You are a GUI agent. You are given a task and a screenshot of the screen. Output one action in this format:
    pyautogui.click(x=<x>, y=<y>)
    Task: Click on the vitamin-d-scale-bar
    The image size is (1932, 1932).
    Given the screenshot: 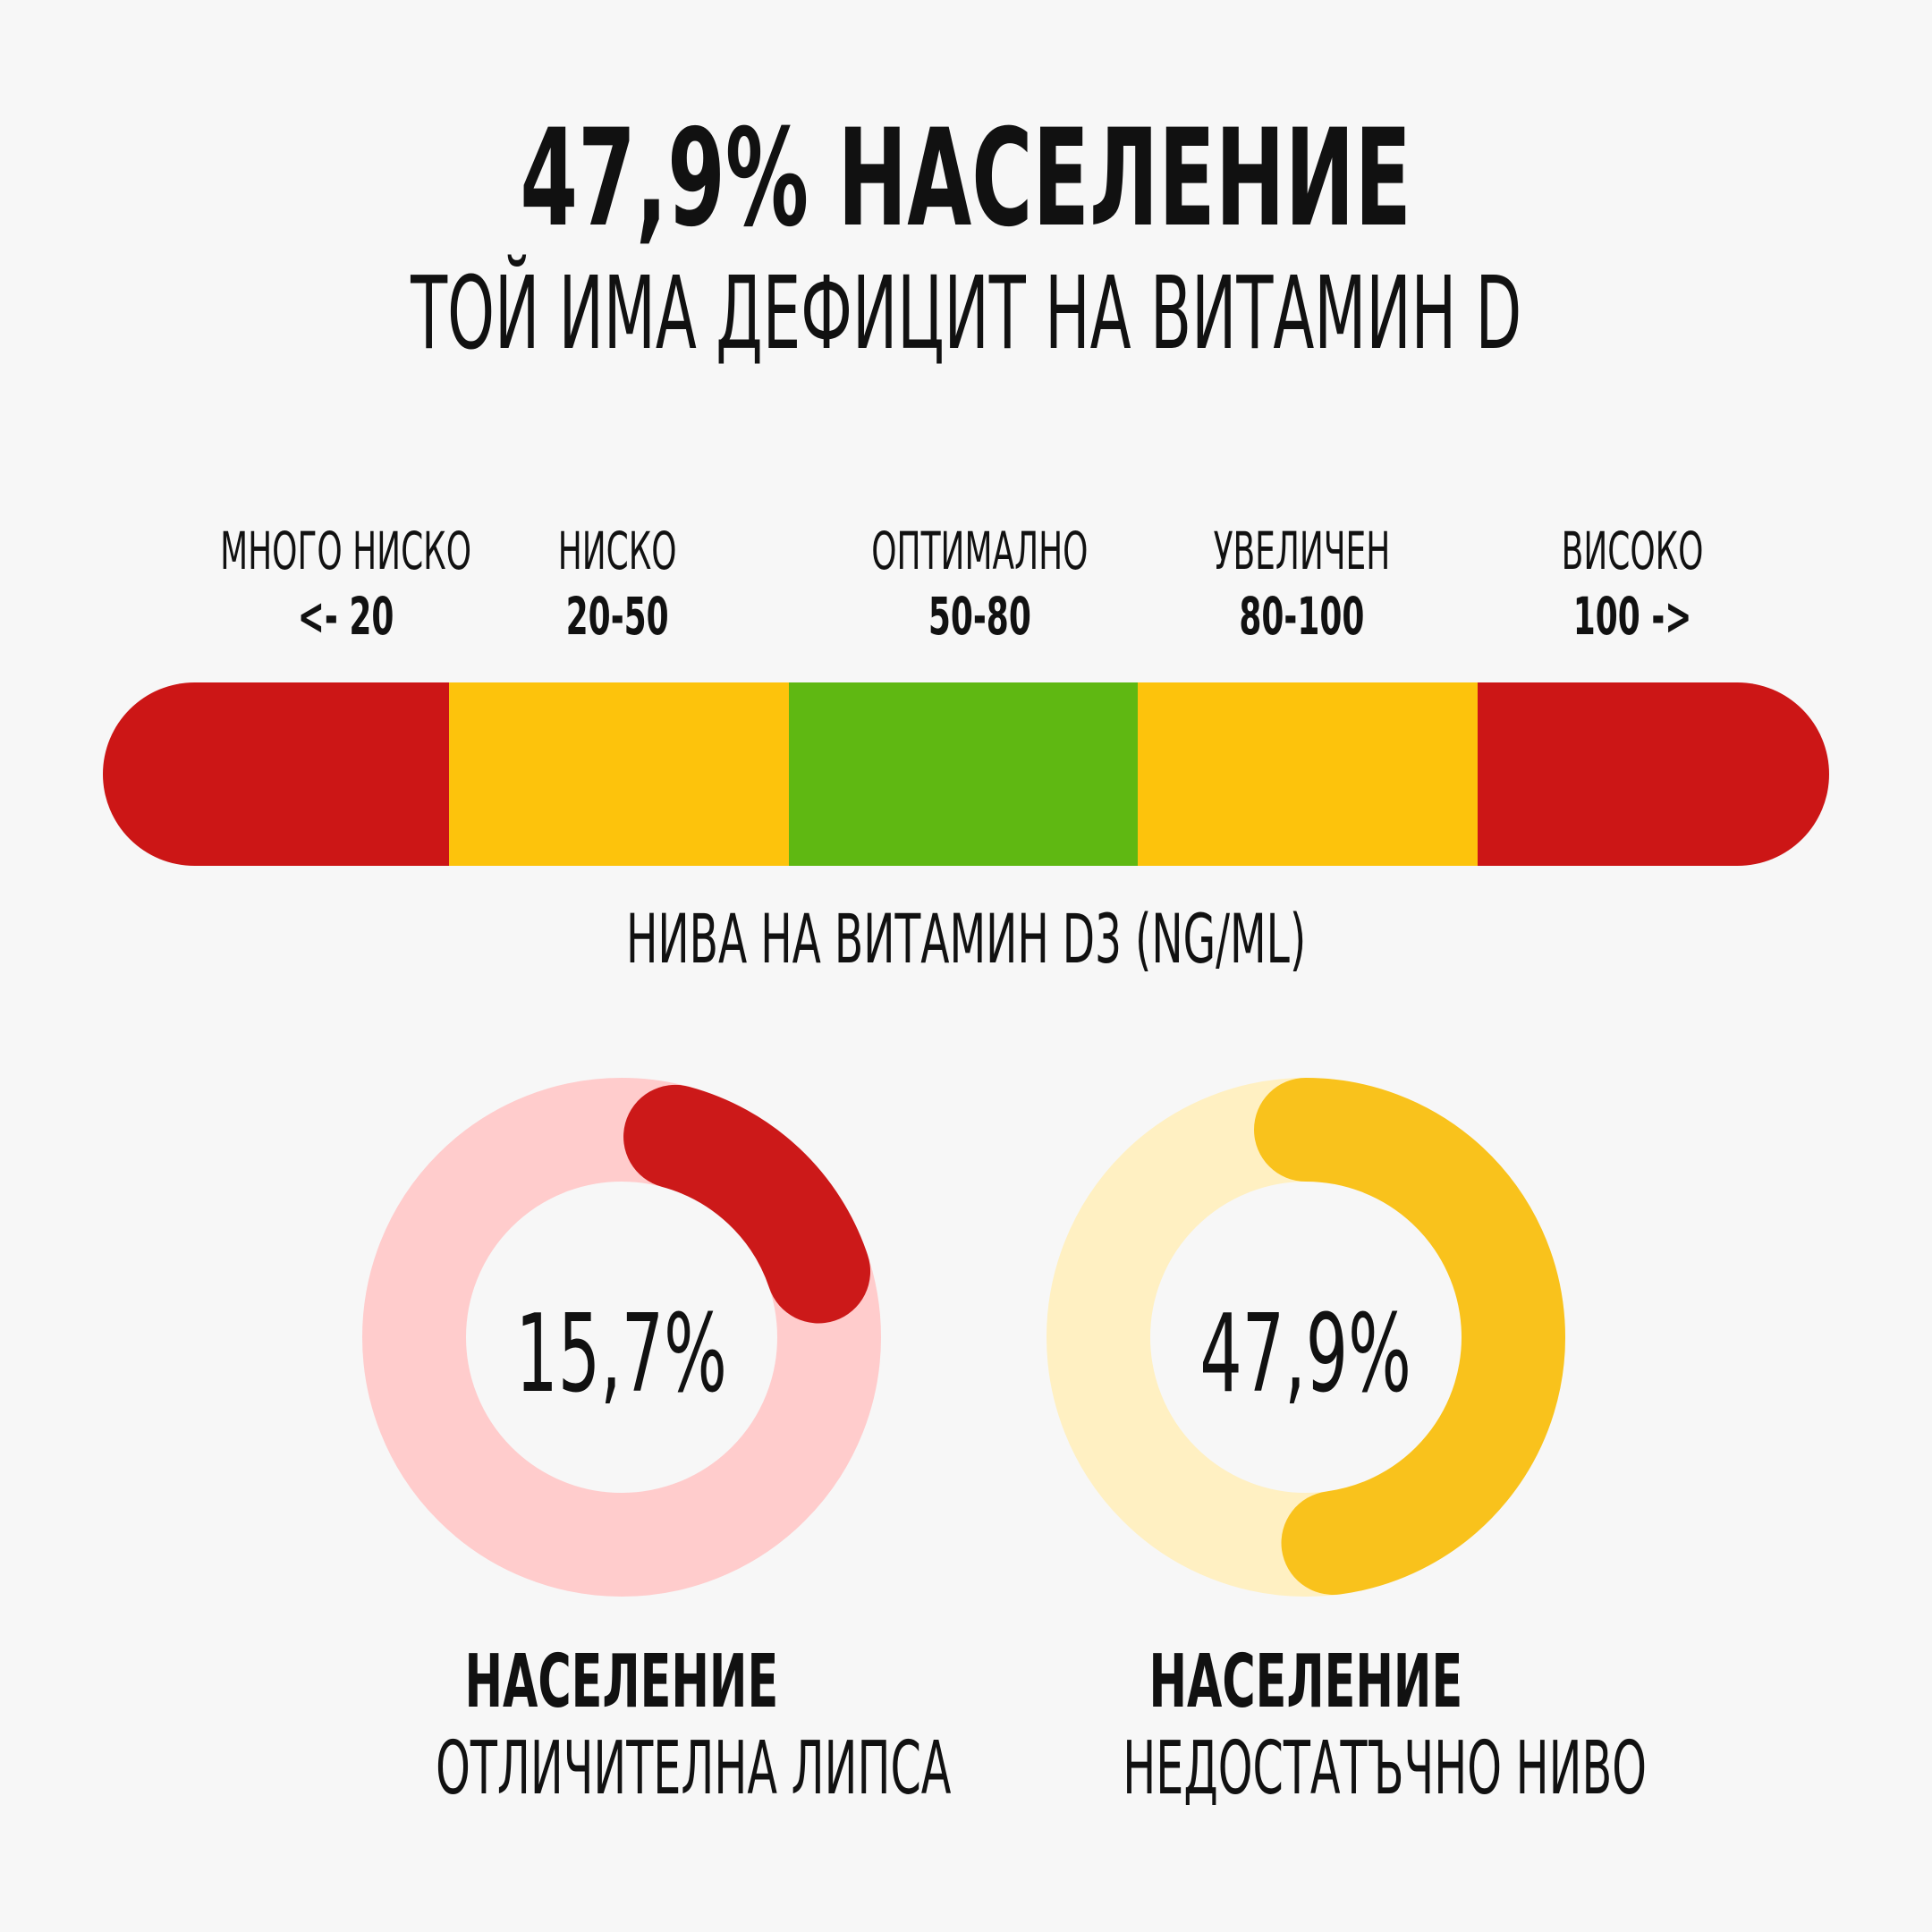 What is the action you would take?
    pyautogui.click(x=966, y=774)
    